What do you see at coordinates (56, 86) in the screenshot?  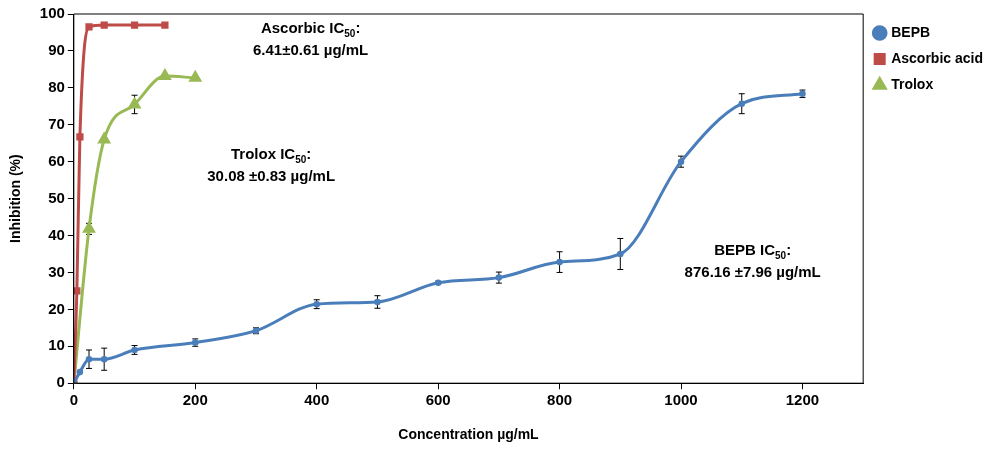 I see `y-tick-label: 80` at bounding box center [56, 86].